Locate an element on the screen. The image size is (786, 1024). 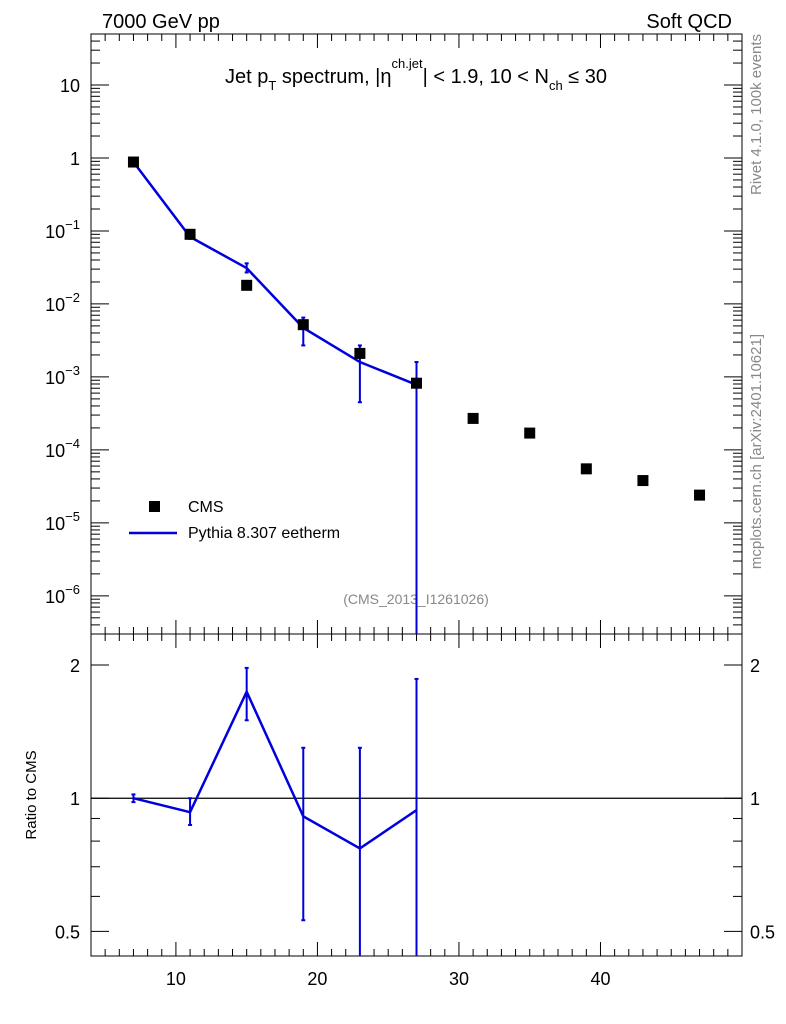
title-part-b-sup: ch.jet is located at coordinates (407, 63).